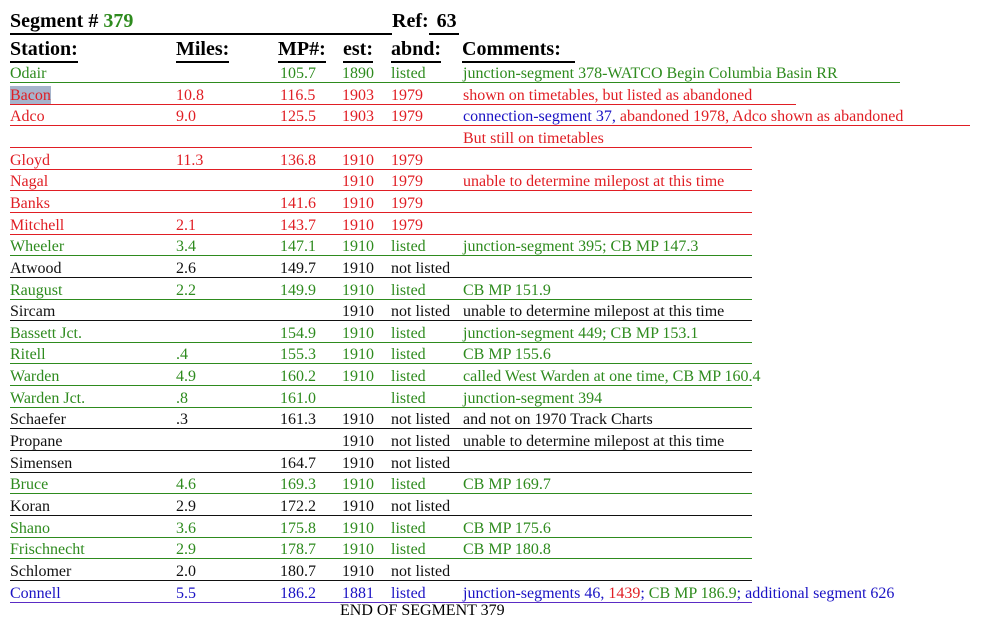  What do you see at coordinates (118, 21) in the screenshot?
I see `segment-number: 379` at bounding box center [118, 21].